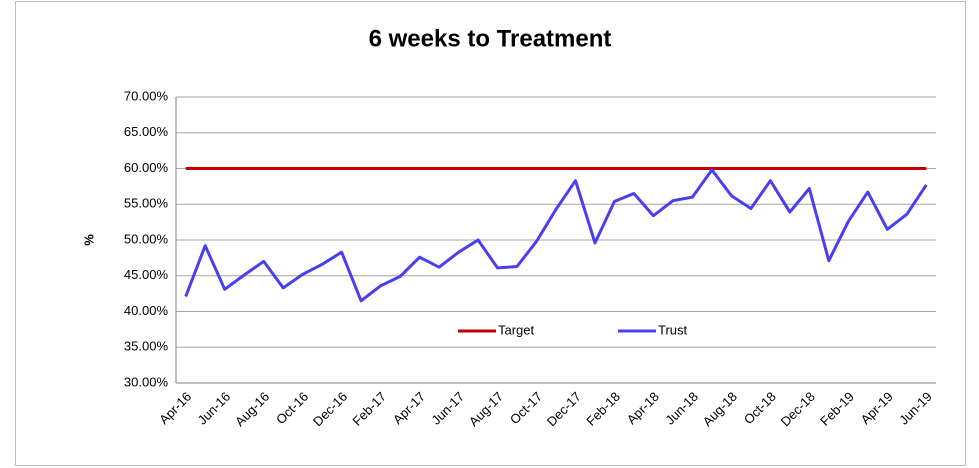  What do you see at coordinates (146, 167) in the screenshot?
I see `y-tick-label: 60.00%` at bounding box center [146, 167].